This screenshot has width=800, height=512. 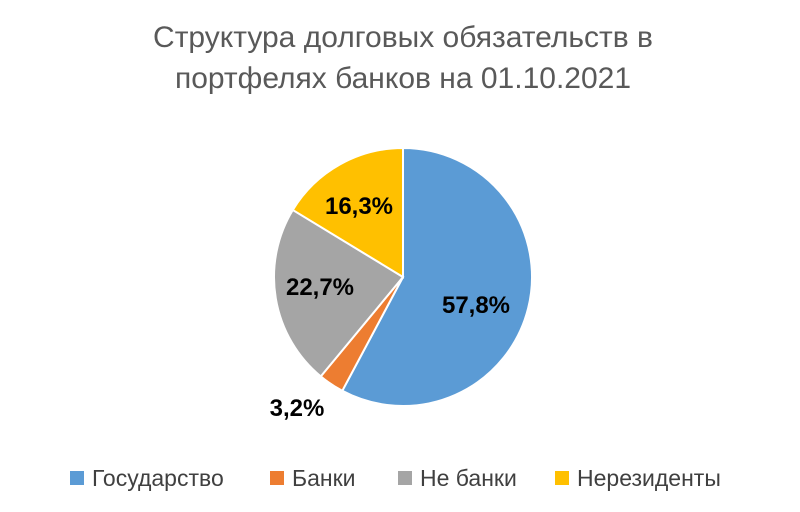 I want to click on data-label-3: 22,7%, so click(x=320, y=287).